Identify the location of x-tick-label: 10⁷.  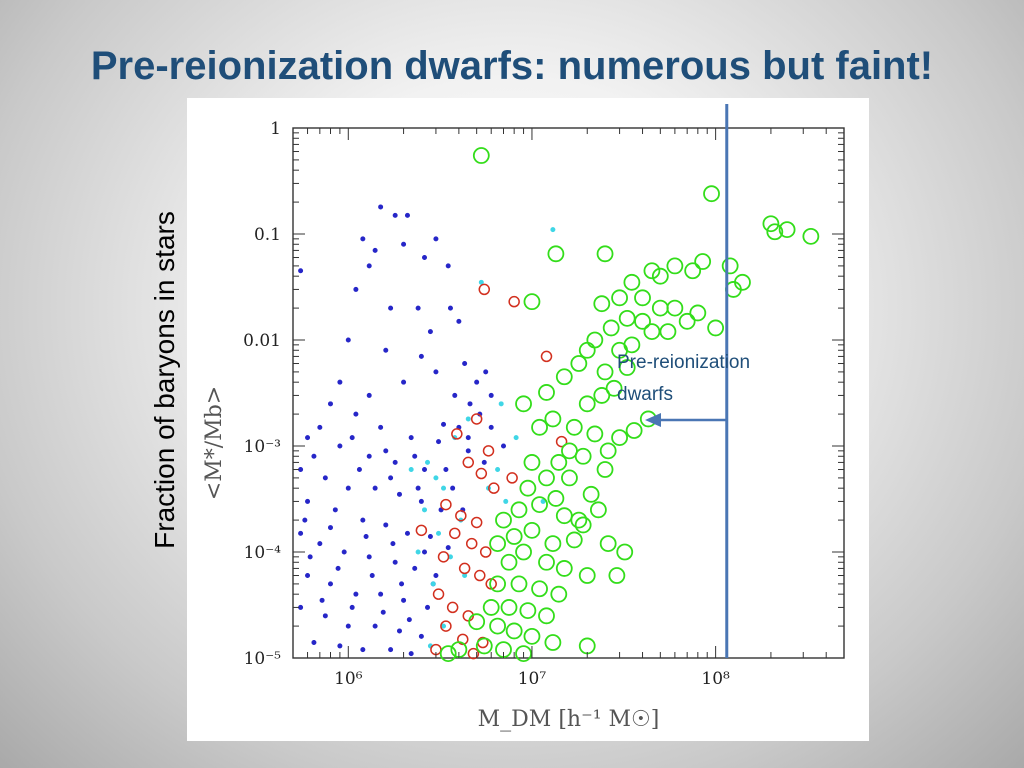
(532, 679).